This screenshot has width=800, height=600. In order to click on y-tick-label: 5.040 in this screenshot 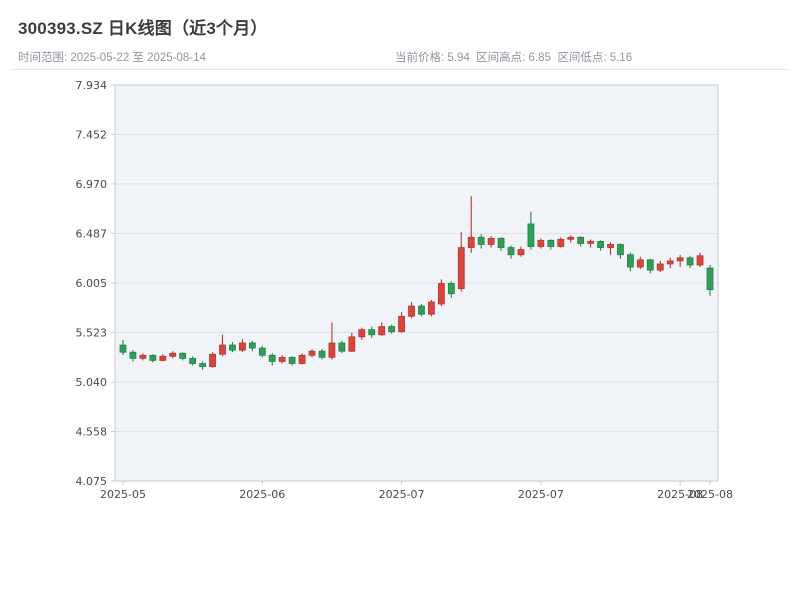, I will do `click(92, 382)`.